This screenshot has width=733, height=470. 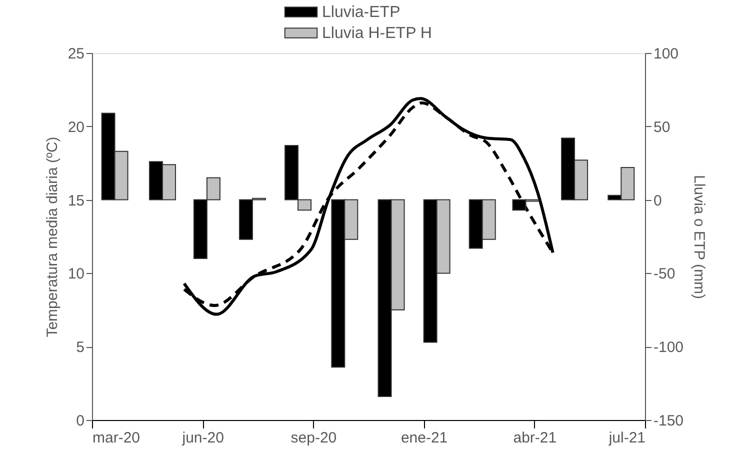 I want to click on y-tick-label: 10, so click(x=76, y=274).